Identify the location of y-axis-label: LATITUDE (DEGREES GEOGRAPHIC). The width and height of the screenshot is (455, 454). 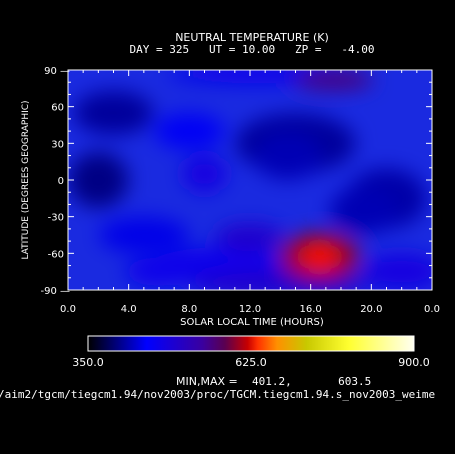
(26, 179).